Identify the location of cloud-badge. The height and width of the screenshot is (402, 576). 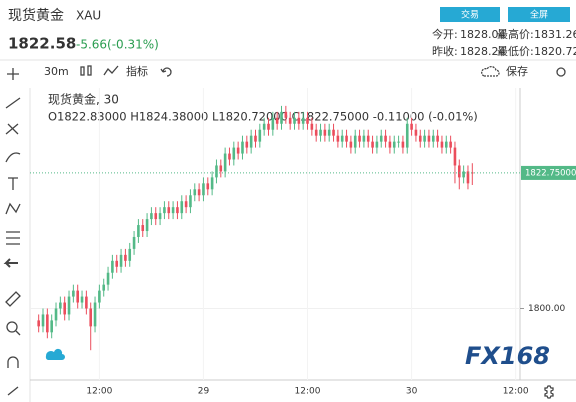
(55, 354).